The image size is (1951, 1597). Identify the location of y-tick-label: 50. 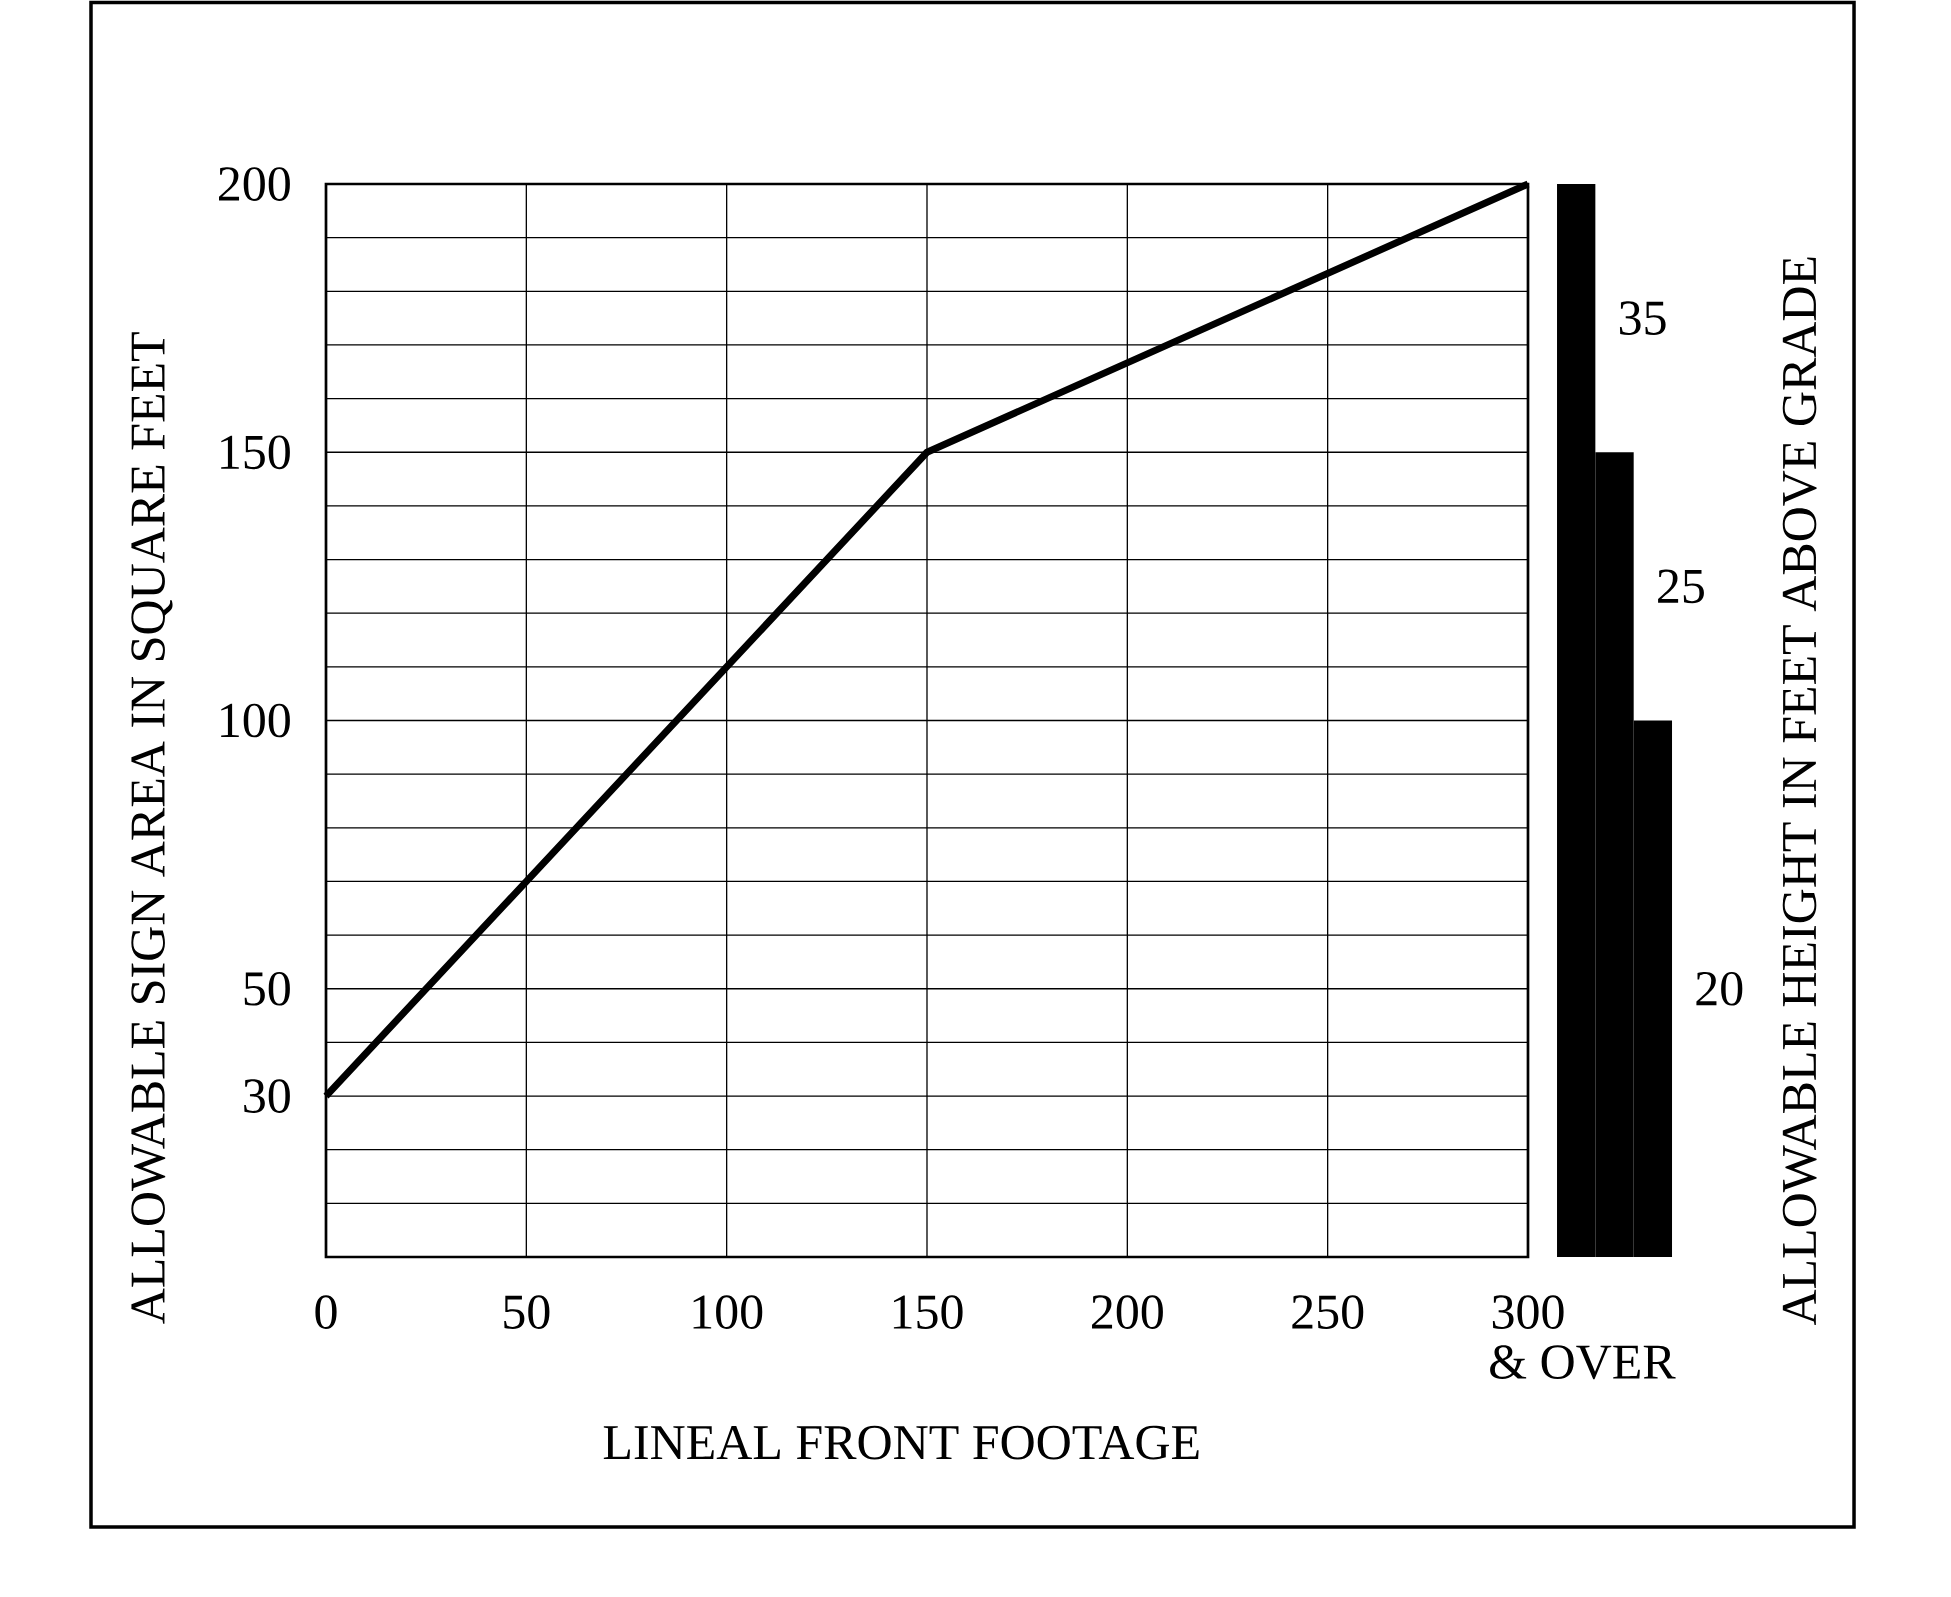
(267, 988).